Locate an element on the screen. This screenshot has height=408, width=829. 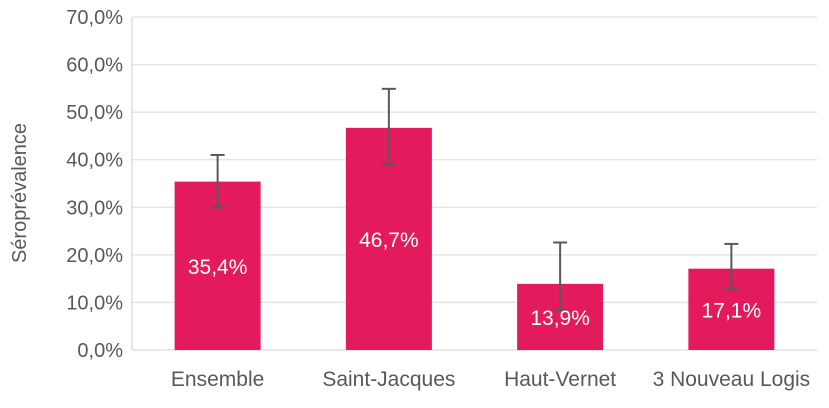
x-category-label: Saint-Jacques is located at coordinates (388, 379).